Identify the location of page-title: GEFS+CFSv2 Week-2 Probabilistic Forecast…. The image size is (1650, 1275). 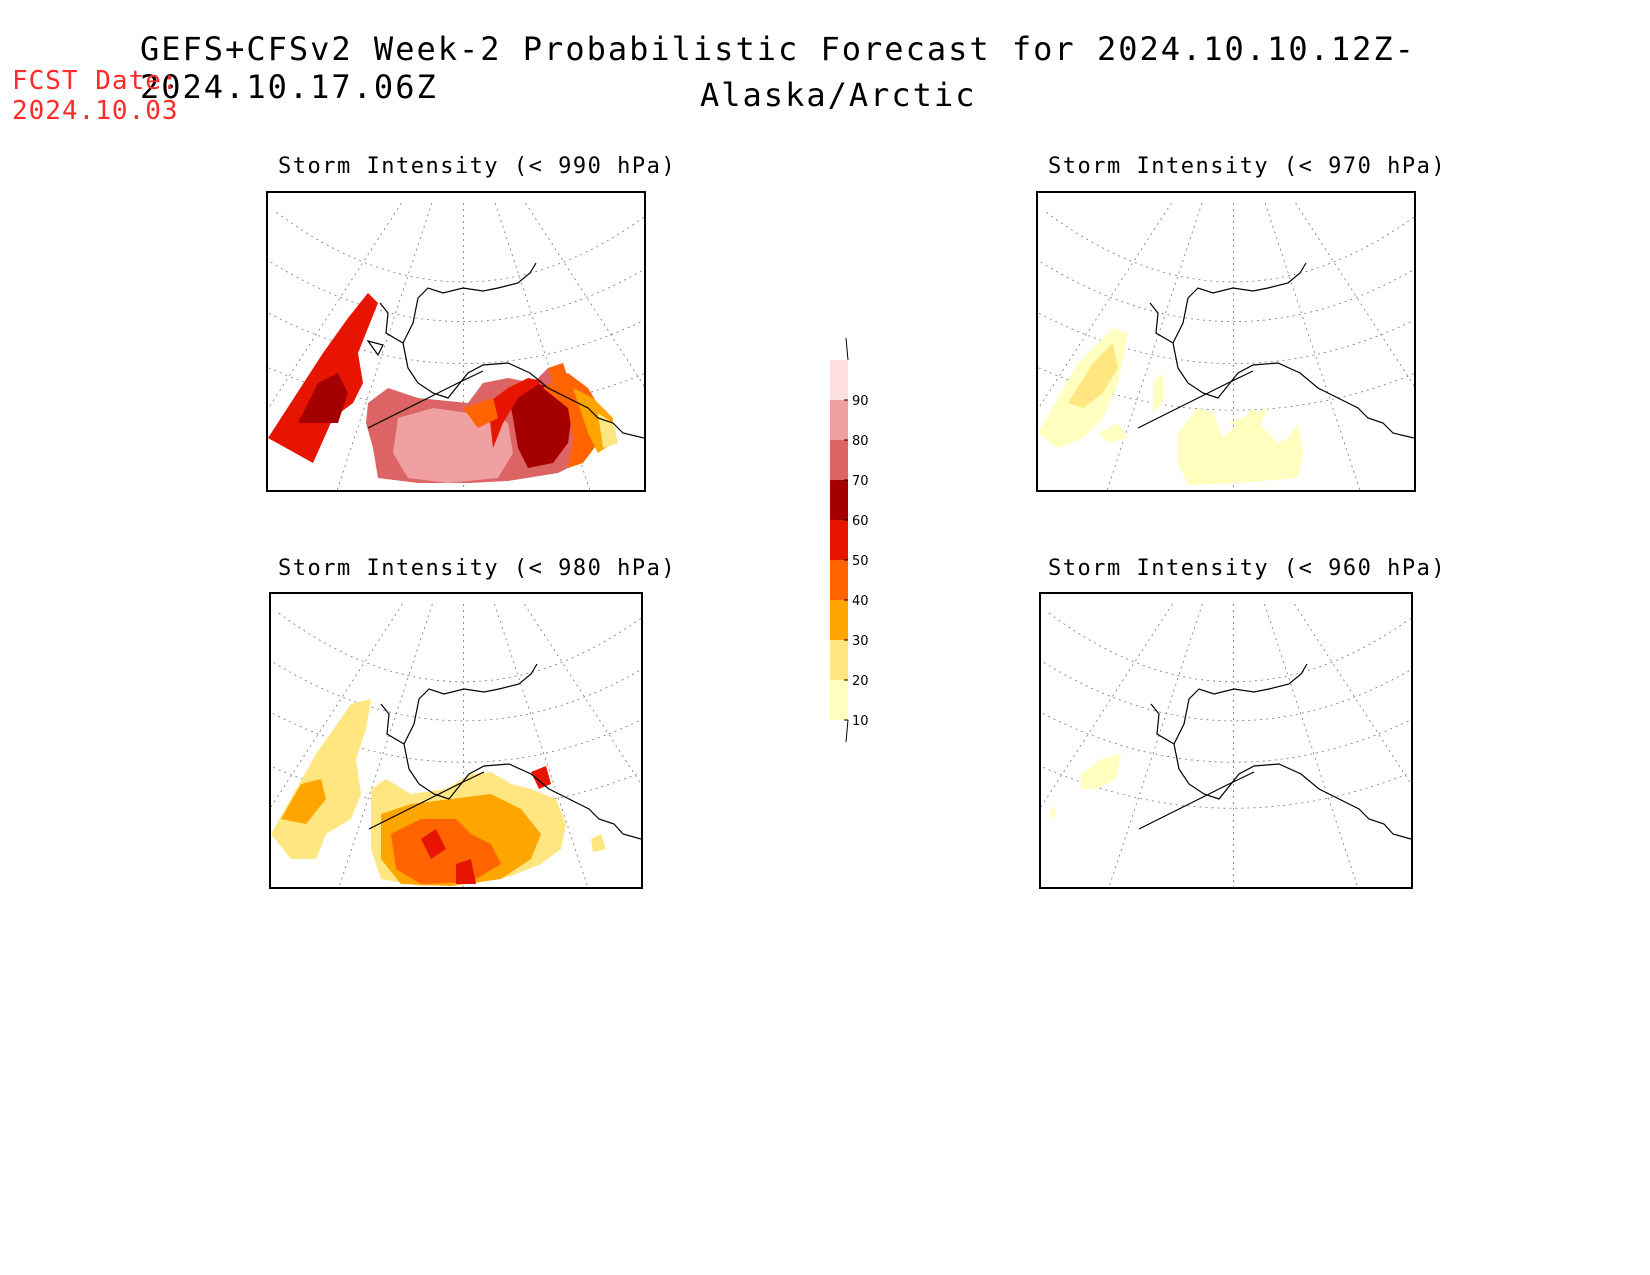
(778, 68).